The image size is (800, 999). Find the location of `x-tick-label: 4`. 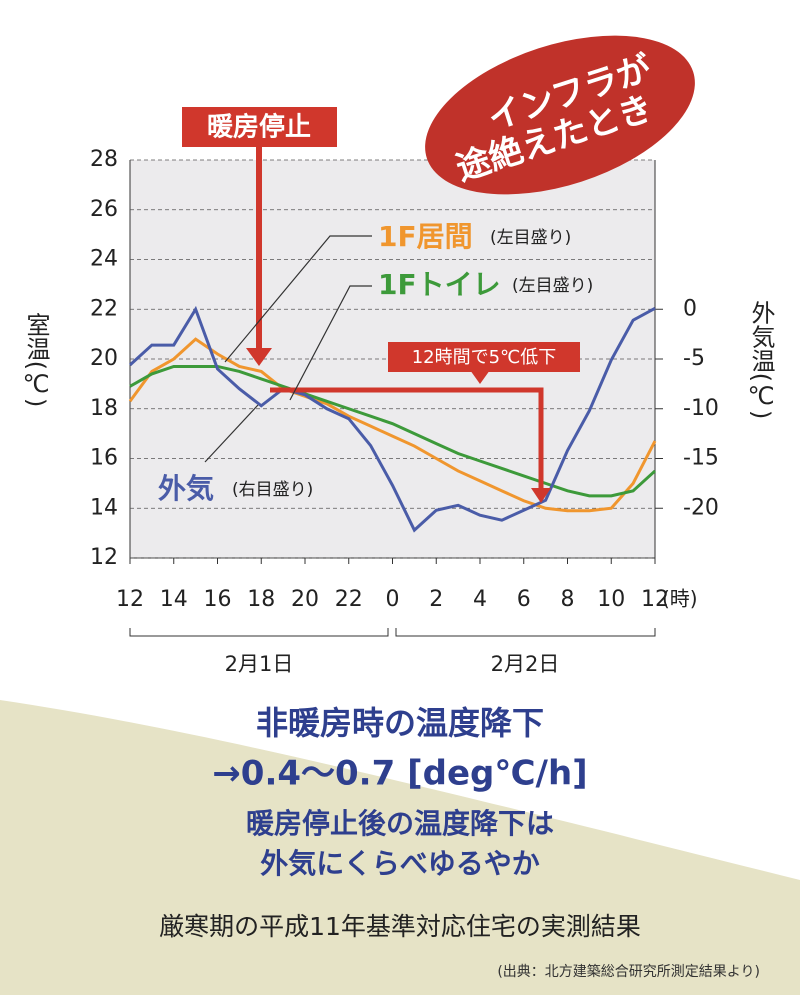

x-tick-label: 4 is located at coordinates (480, 599).